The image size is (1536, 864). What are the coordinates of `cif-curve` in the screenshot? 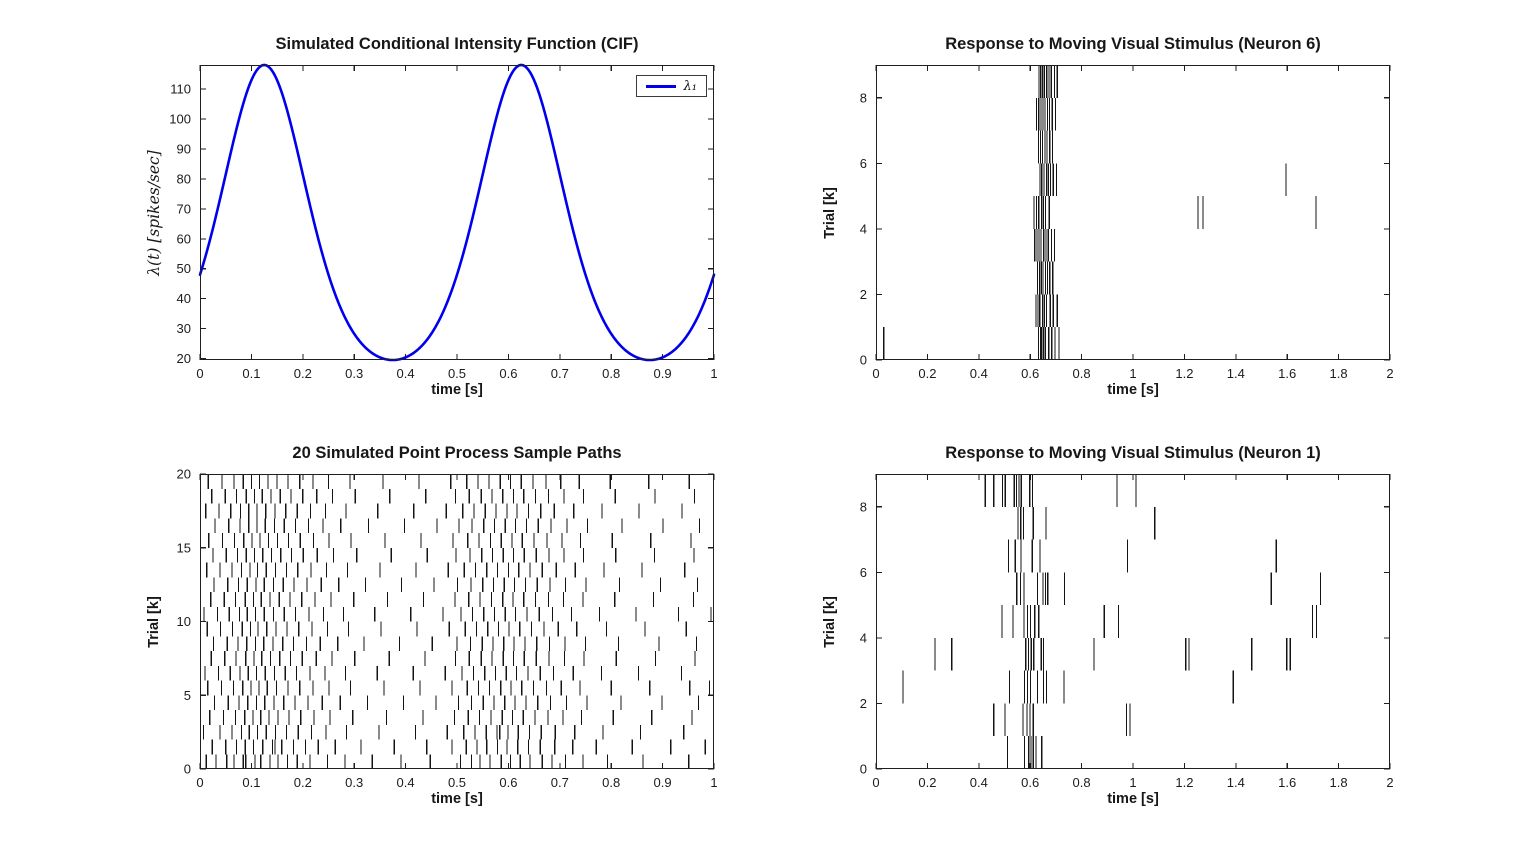 It's located at (457, 212).